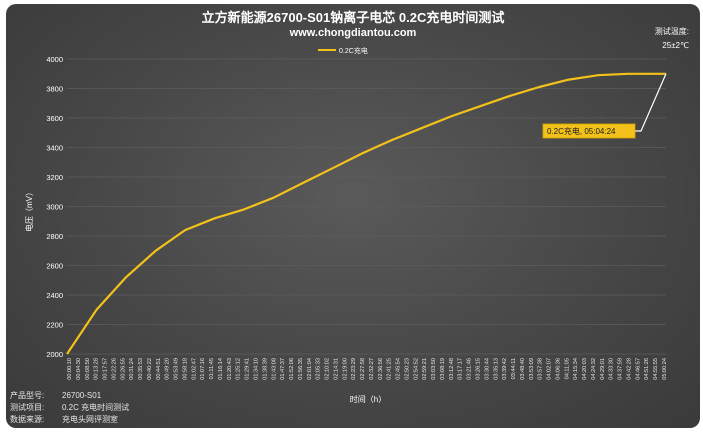 Image resolution: width=703 pixels, height=432 pixels. I want to click on x-tick-label: 00:40:22, so click(150, 369).